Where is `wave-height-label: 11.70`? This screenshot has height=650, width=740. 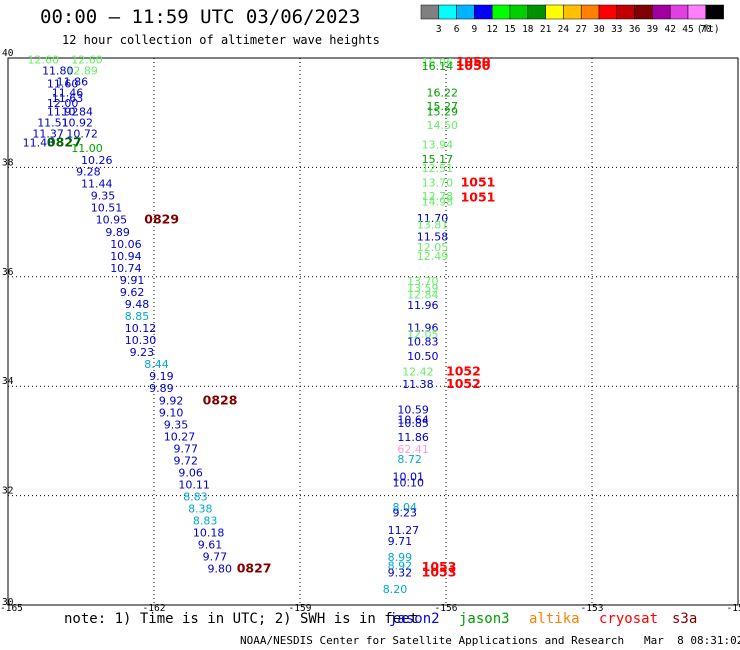
wave-height-label: 11.70 is located at coordinates (433, 218).